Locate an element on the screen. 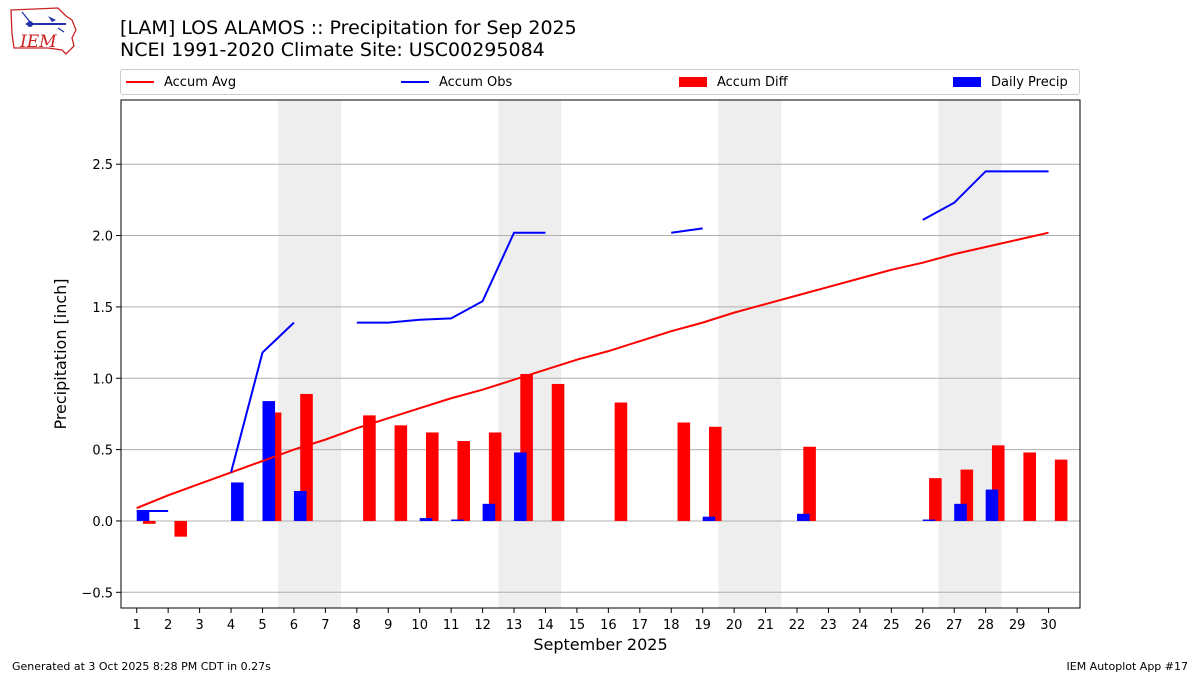 This screenshot has width=1200, height=675. x-tick-label: 25 is located at coordinates (891, 625).